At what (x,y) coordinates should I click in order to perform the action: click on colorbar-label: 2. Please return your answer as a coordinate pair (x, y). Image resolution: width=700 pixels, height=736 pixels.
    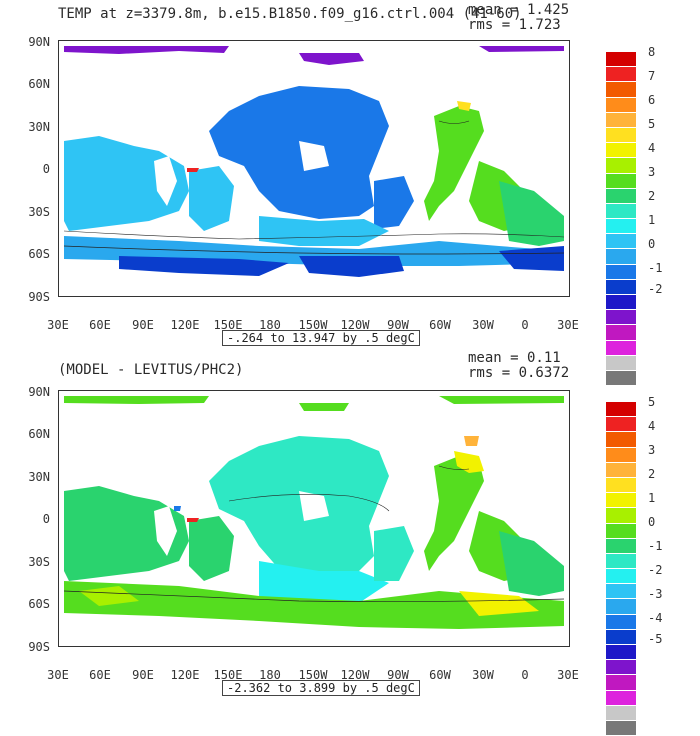
    Looking at the image, I should click on (652, 196).